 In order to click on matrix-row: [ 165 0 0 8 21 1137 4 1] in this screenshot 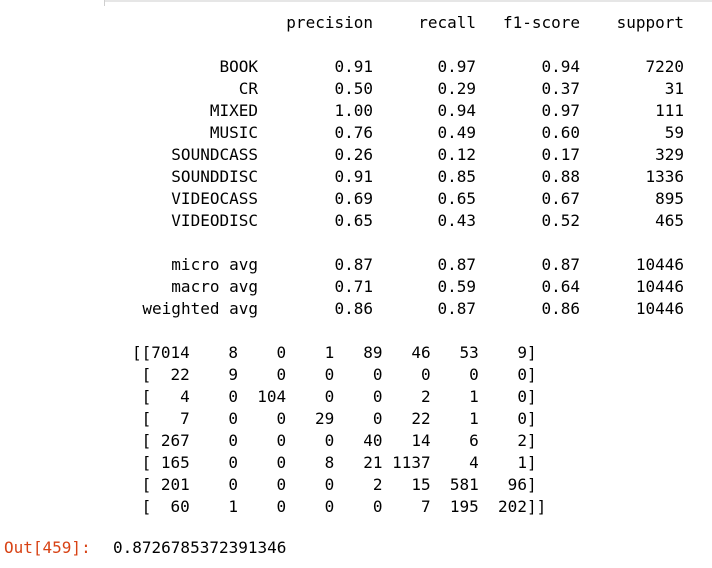, I will do `click(334, 462)`.